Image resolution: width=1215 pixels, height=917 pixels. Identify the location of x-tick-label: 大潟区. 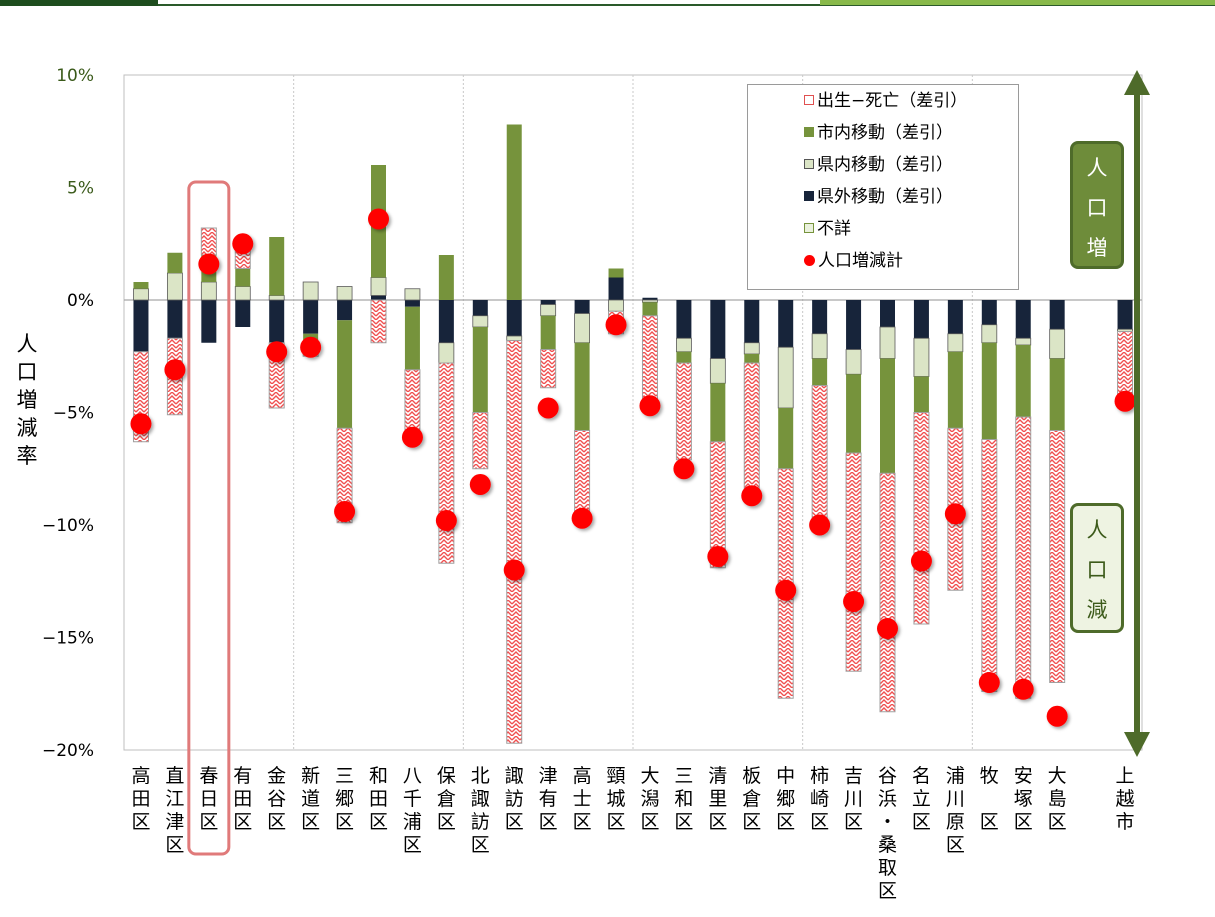
(650, 799).